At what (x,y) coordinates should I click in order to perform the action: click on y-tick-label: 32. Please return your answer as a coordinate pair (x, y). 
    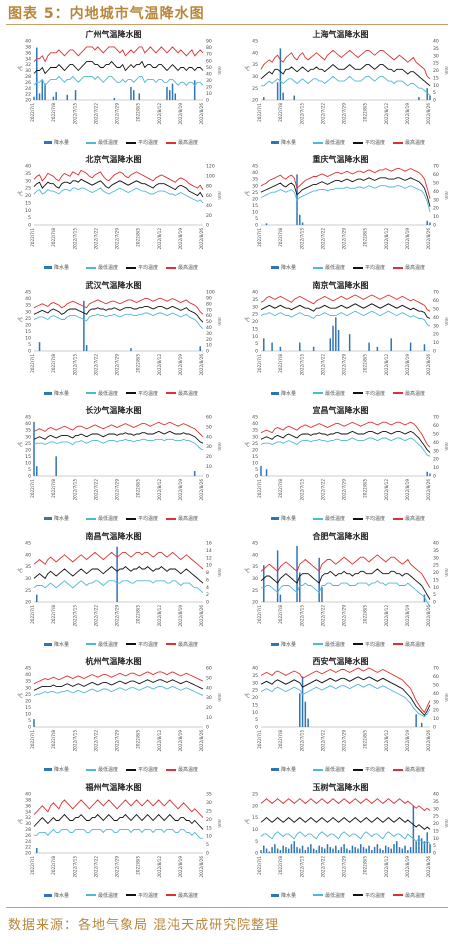
    Looking at the image, I should click on (28, 65).